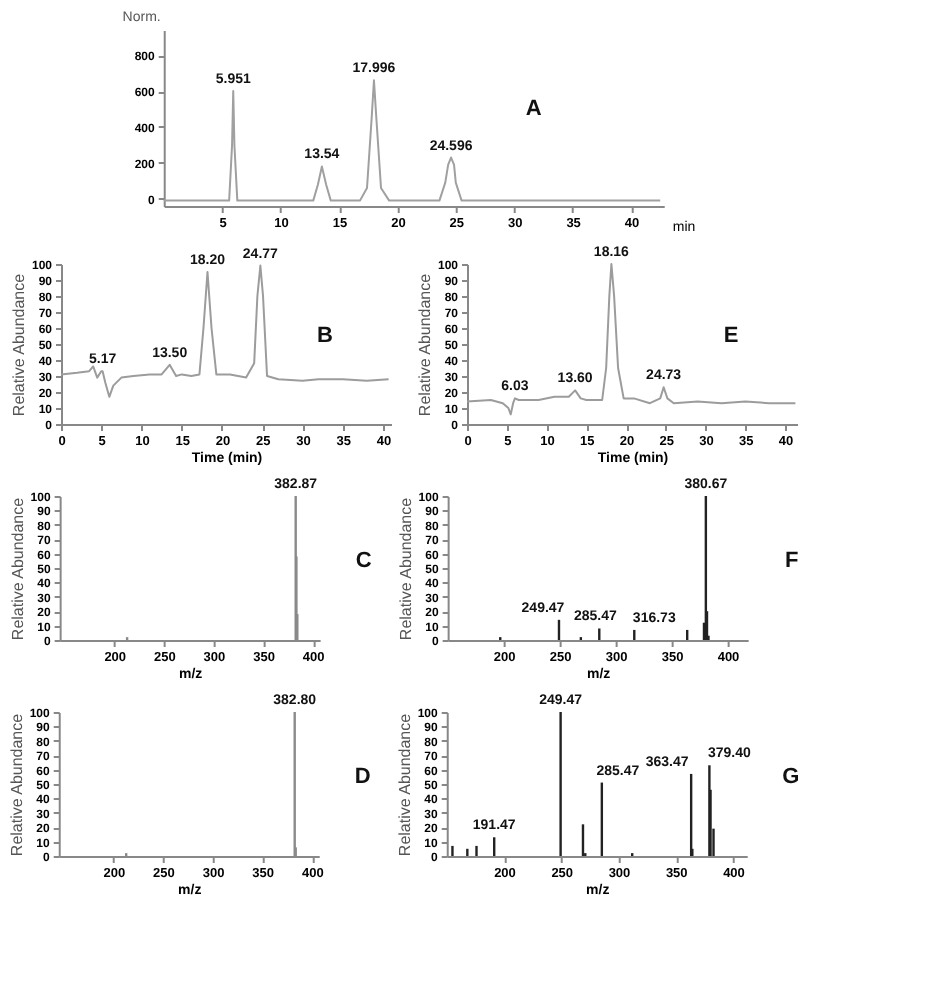 The image size is (948, 1006). Describe the element at coordinates (533, 109) in the screenshot. I see `annotation: A` at that location.